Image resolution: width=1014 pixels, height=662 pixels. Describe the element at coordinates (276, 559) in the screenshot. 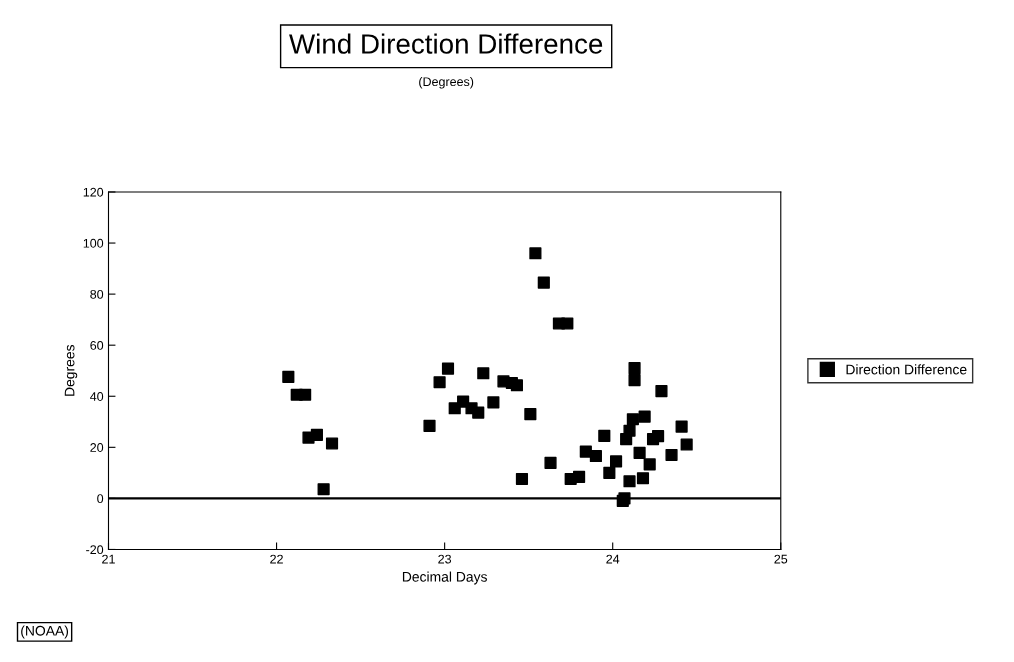

I see `x-tick-label: 22` at that location.